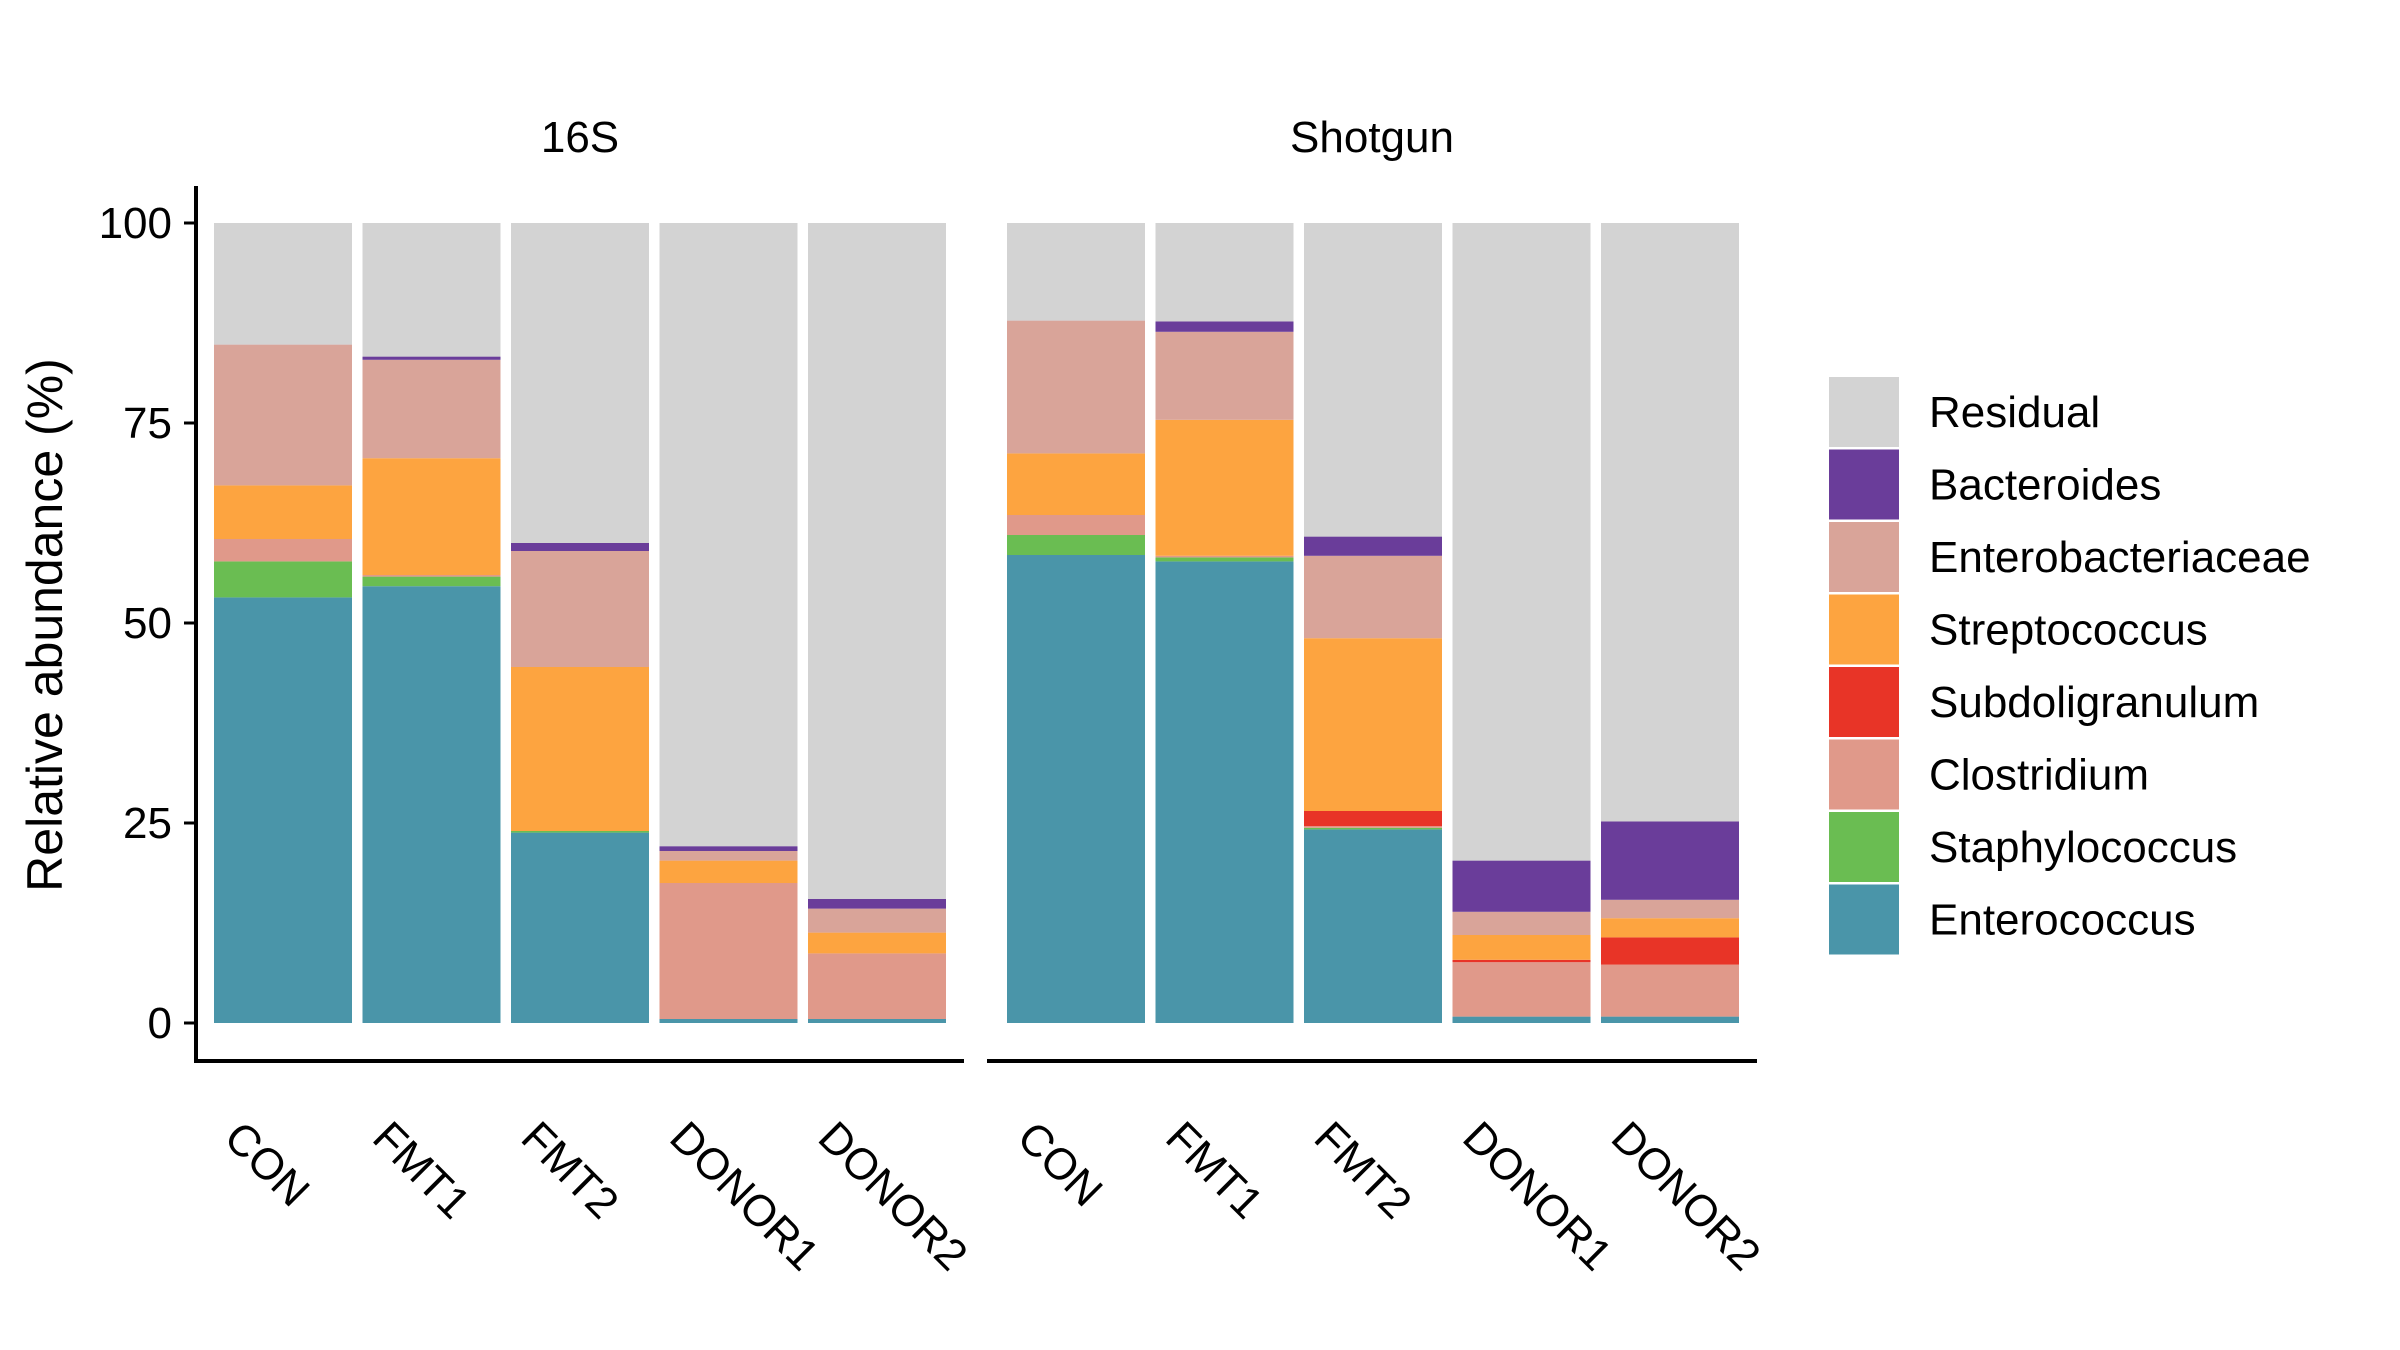 Image resolution: width=2400 pixels, height=1350 pixels. What do you see at coordinates (2045, 485) in the screenshot?
I see `legend-label: Bacteroides` at bounding box center [2045, 485].